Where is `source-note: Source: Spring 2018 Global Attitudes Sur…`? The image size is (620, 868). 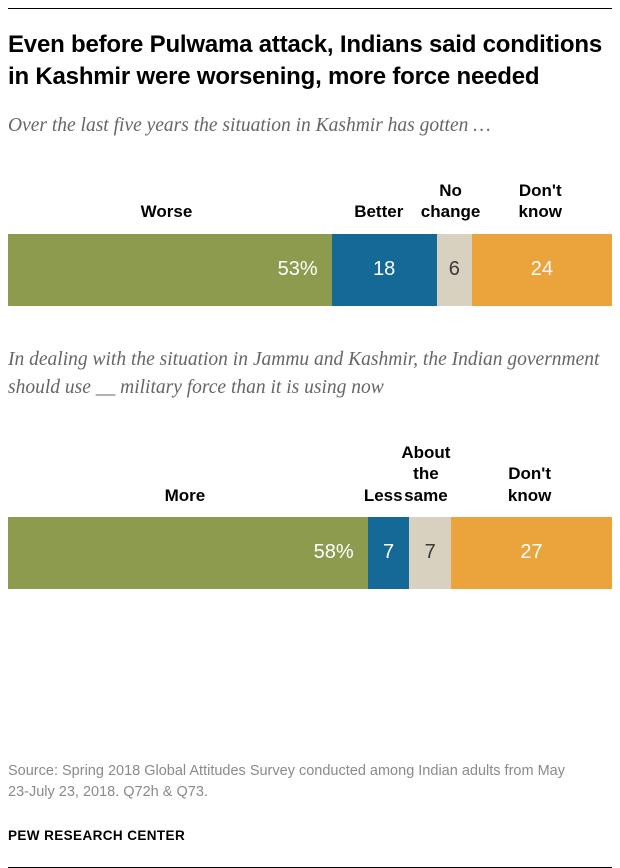 source-note: Source: Spring 2018 Global Attitudes Sur… is located at coordinates (286, 781).